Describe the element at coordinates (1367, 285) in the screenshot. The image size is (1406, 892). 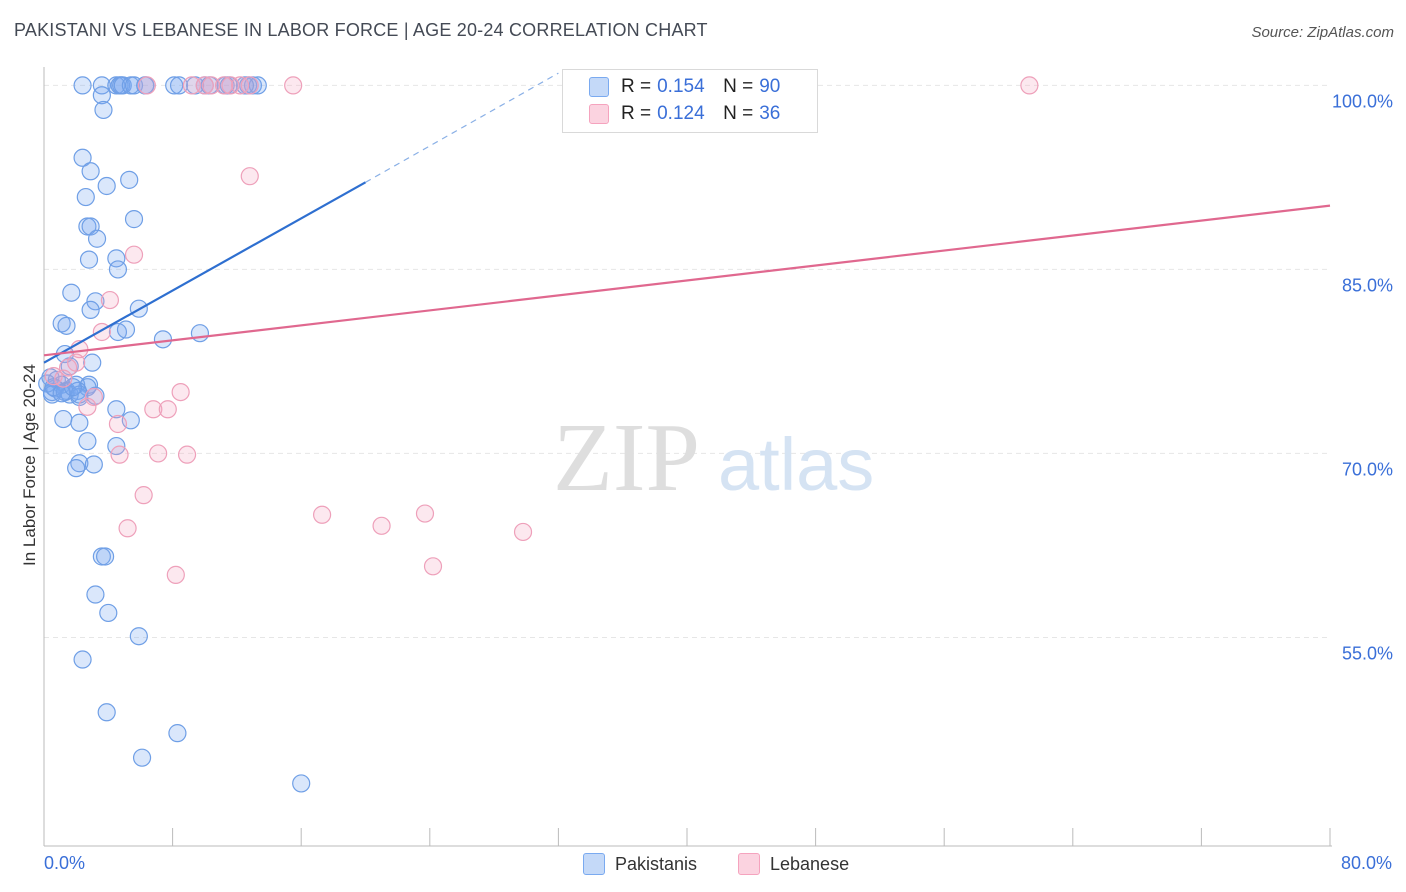
I see `y-tick-label: 85.0%` at that location.